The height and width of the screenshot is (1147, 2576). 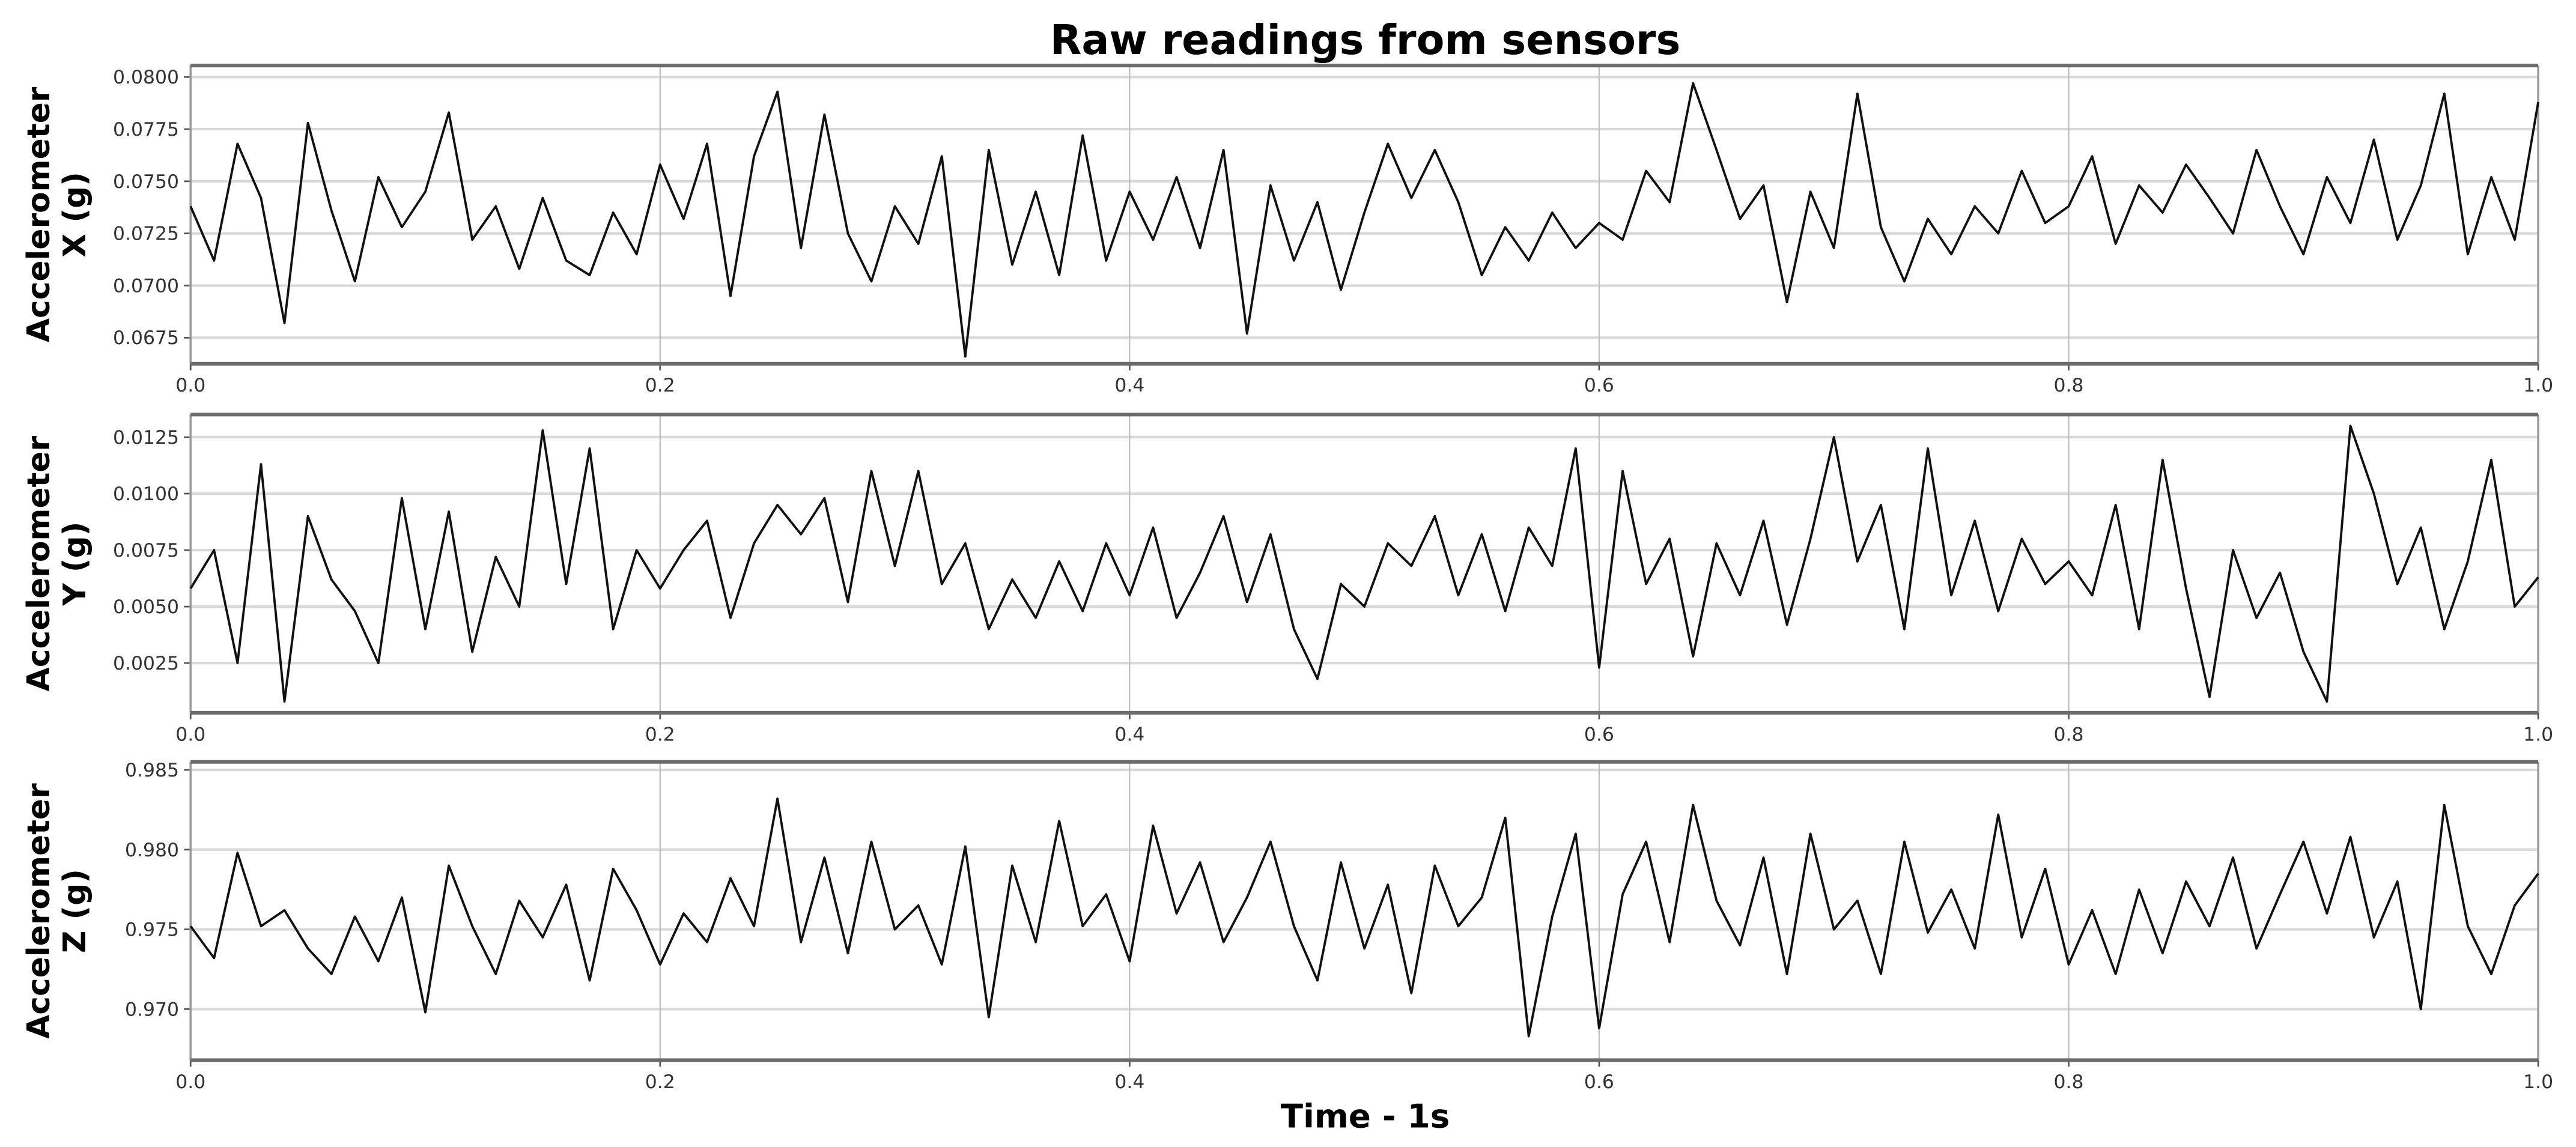 What do you see at coordinates (1366, 1116) in the screenshot?
I see `x-axis-label: Time - 1s` at bounding box center [1366, 1116].